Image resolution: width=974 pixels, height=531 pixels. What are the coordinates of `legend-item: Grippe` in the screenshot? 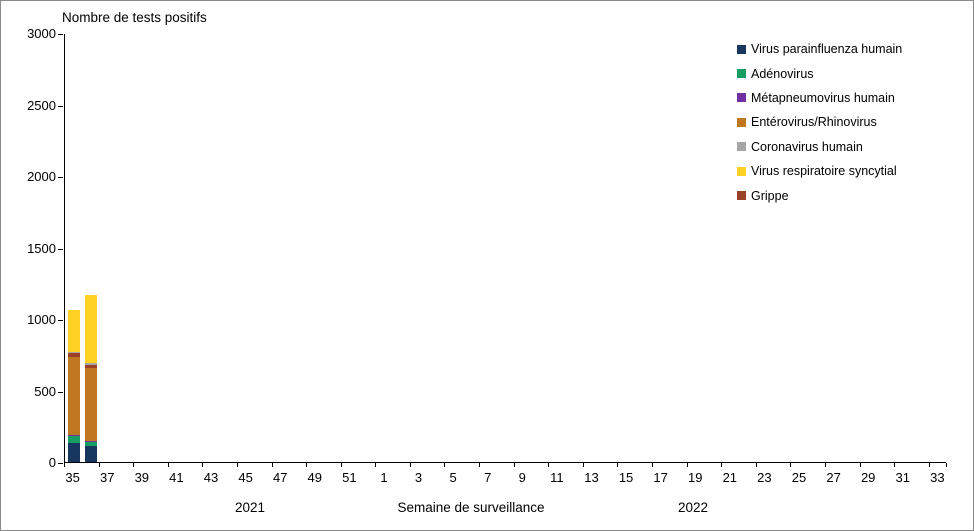 It's located at (819, 195).